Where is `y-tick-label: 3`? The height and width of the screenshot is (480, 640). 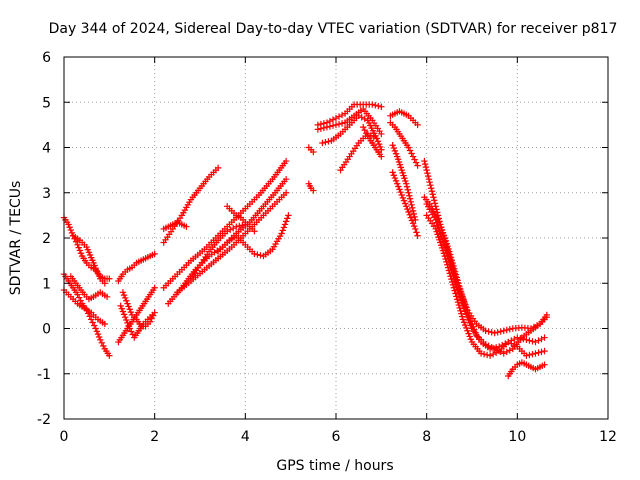
y-tick-label: 3 is located at coordinates (46, 194).